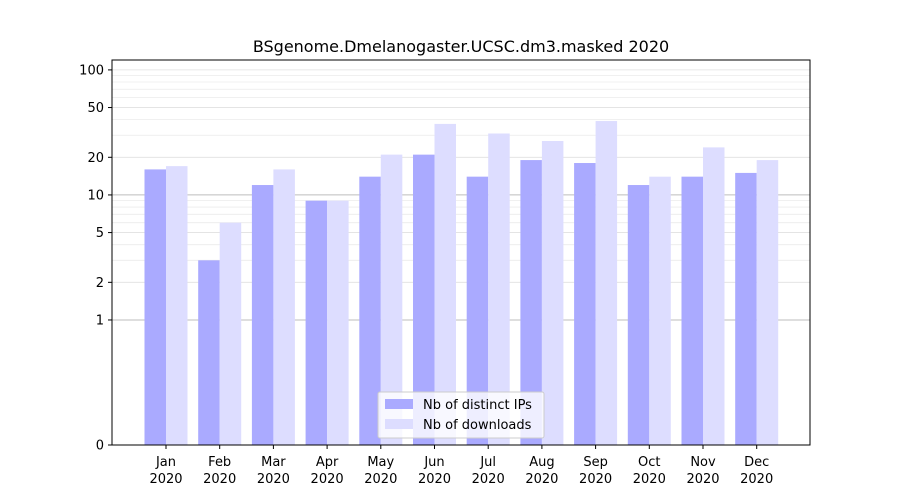 Image resolution: width=900 pixels, height=500 pixels. I want to click on x-tick-label-month: Jan, so click(165, 462).